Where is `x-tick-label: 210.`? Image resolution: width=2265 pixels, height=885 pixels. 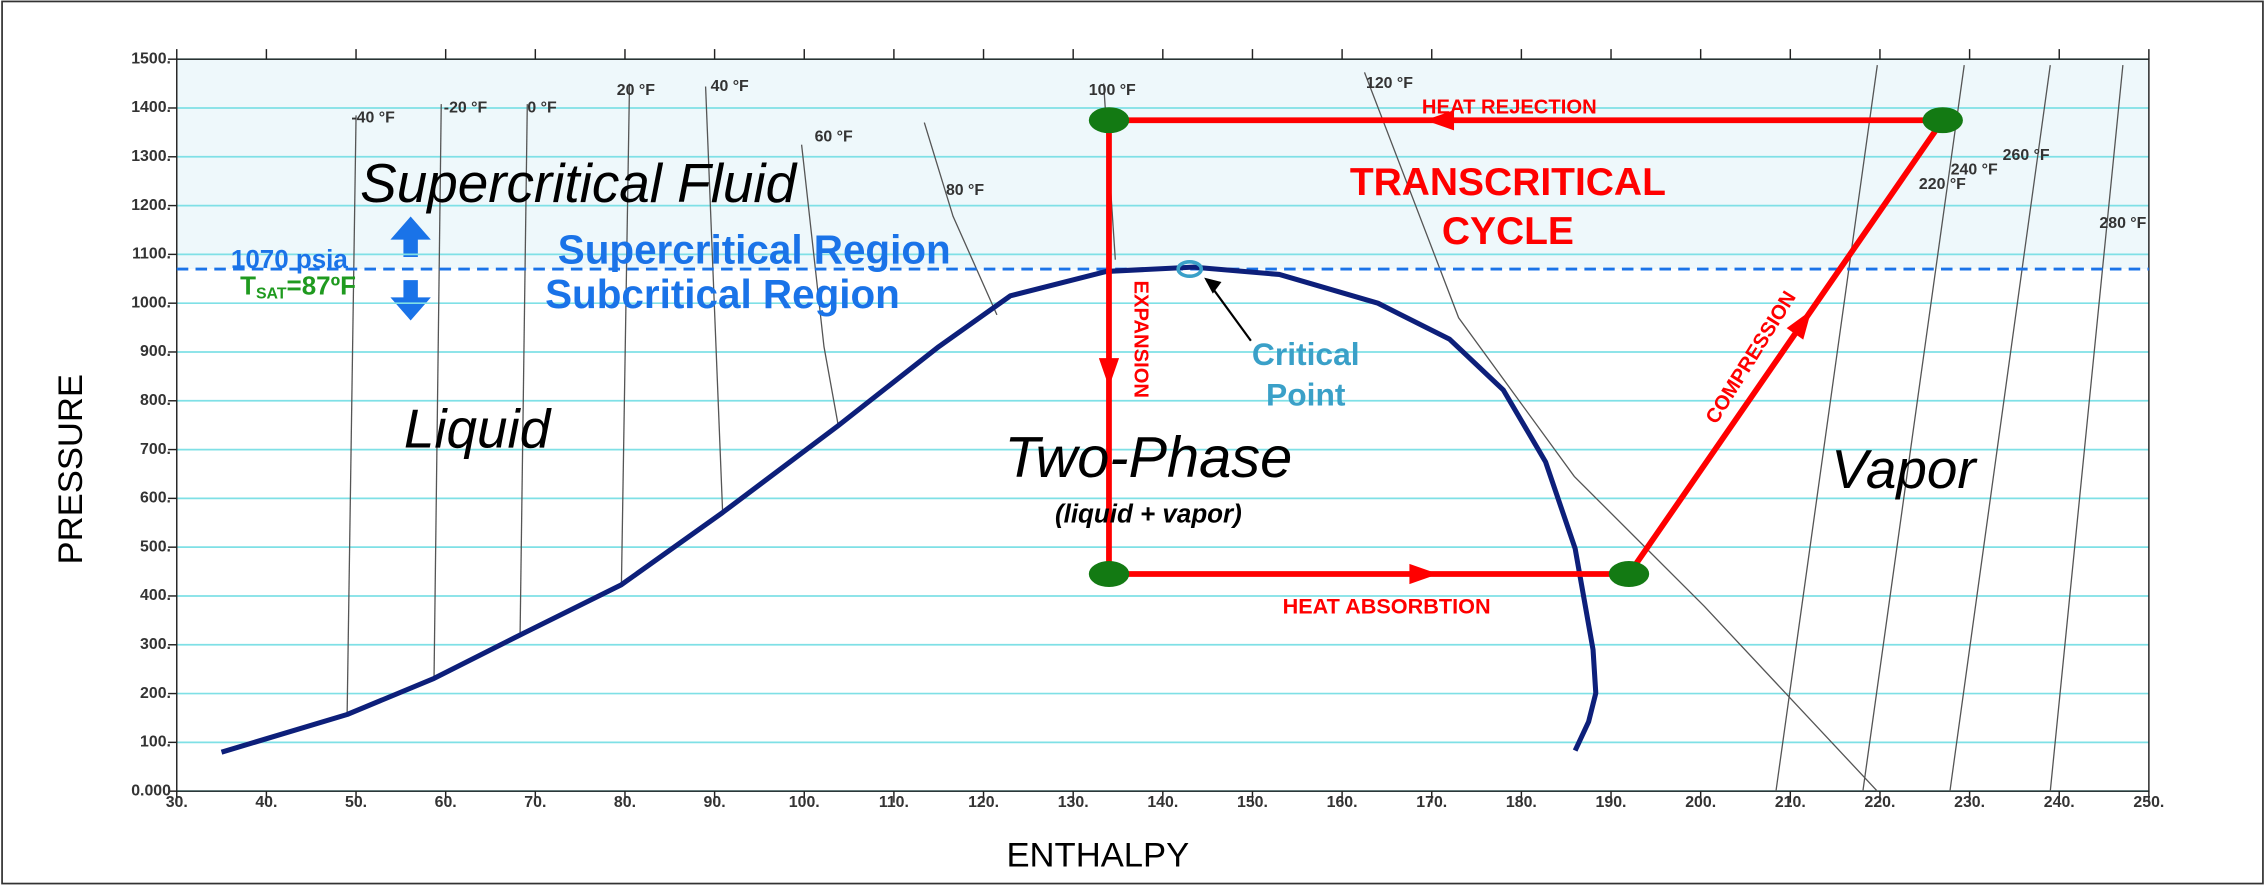 x-tick-label: 210. is located at coordinates (1790, 802).